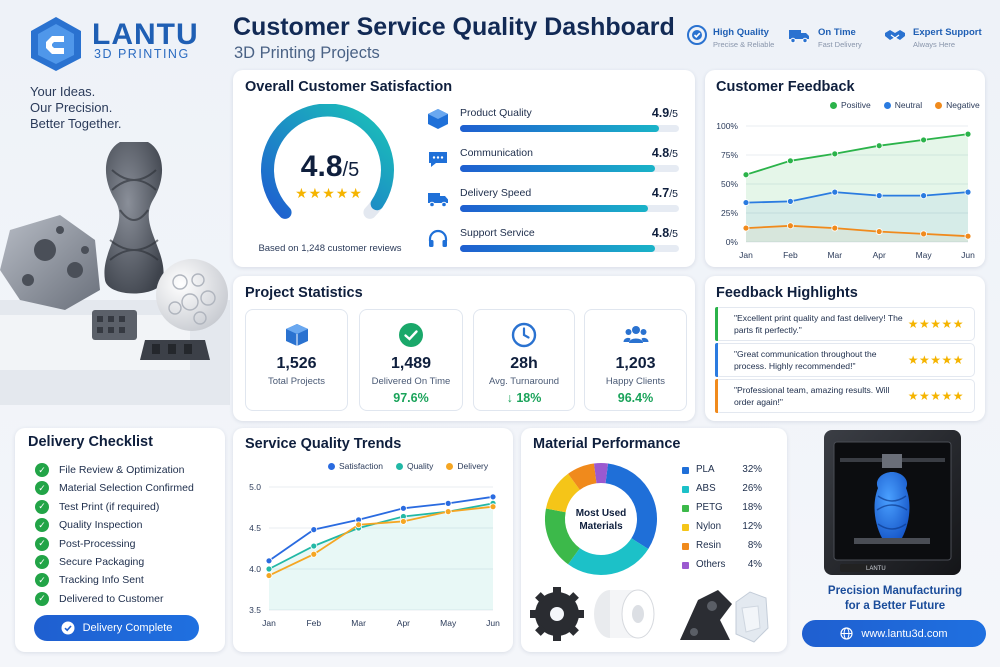 This screenshot has height=667, width=1000. Describe the element at coordinates (524, 381) in the screenshot. I see `stat-label: Avg. Turnaround` at that location.